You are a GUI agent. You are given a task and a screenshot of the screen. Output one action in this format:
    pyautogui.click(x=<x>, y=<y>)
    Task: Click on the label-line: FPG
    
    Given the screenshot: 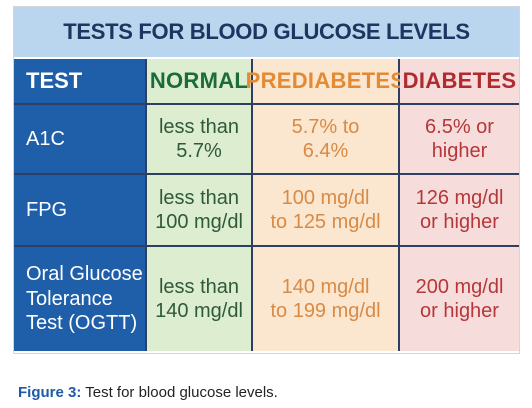 What is the action you would take?
    pyautogui.click(x=47, y=209)
    